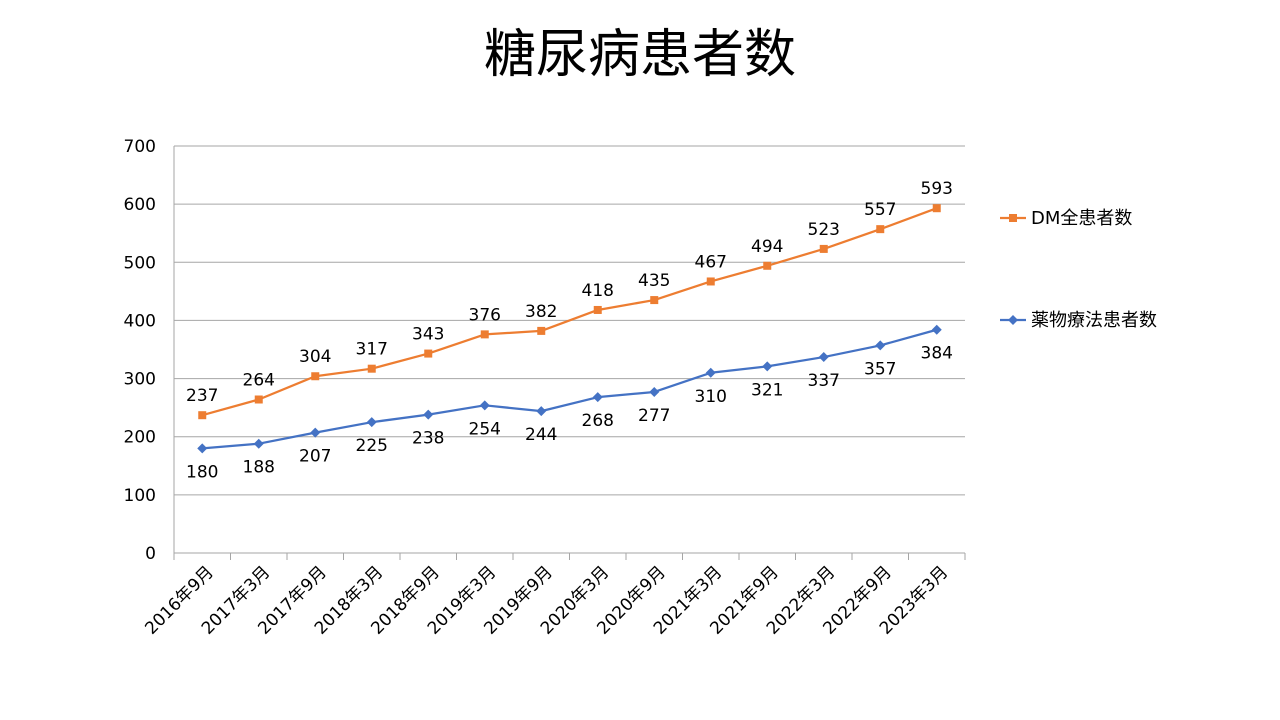 The width and height of the screenshot is (1280, 720). I want to click on data-label: 238, so click(428, 439).